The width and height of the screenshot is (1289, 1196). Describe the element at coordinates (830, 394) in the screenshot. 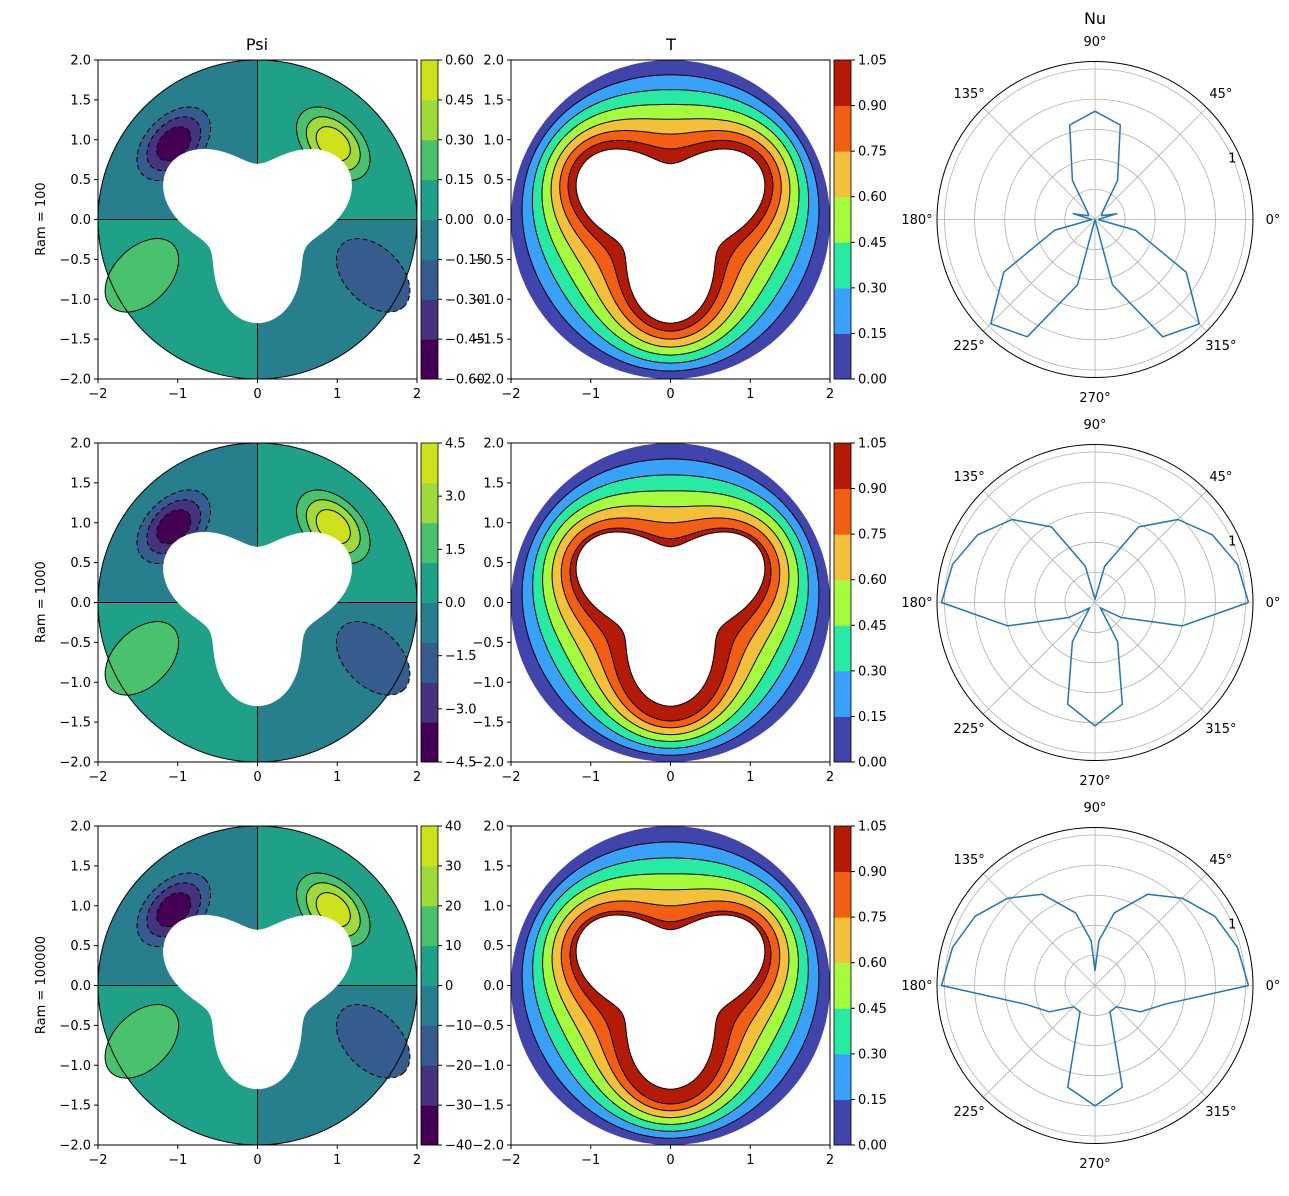

I see `t-axes-xtick-label: 2` at that location.